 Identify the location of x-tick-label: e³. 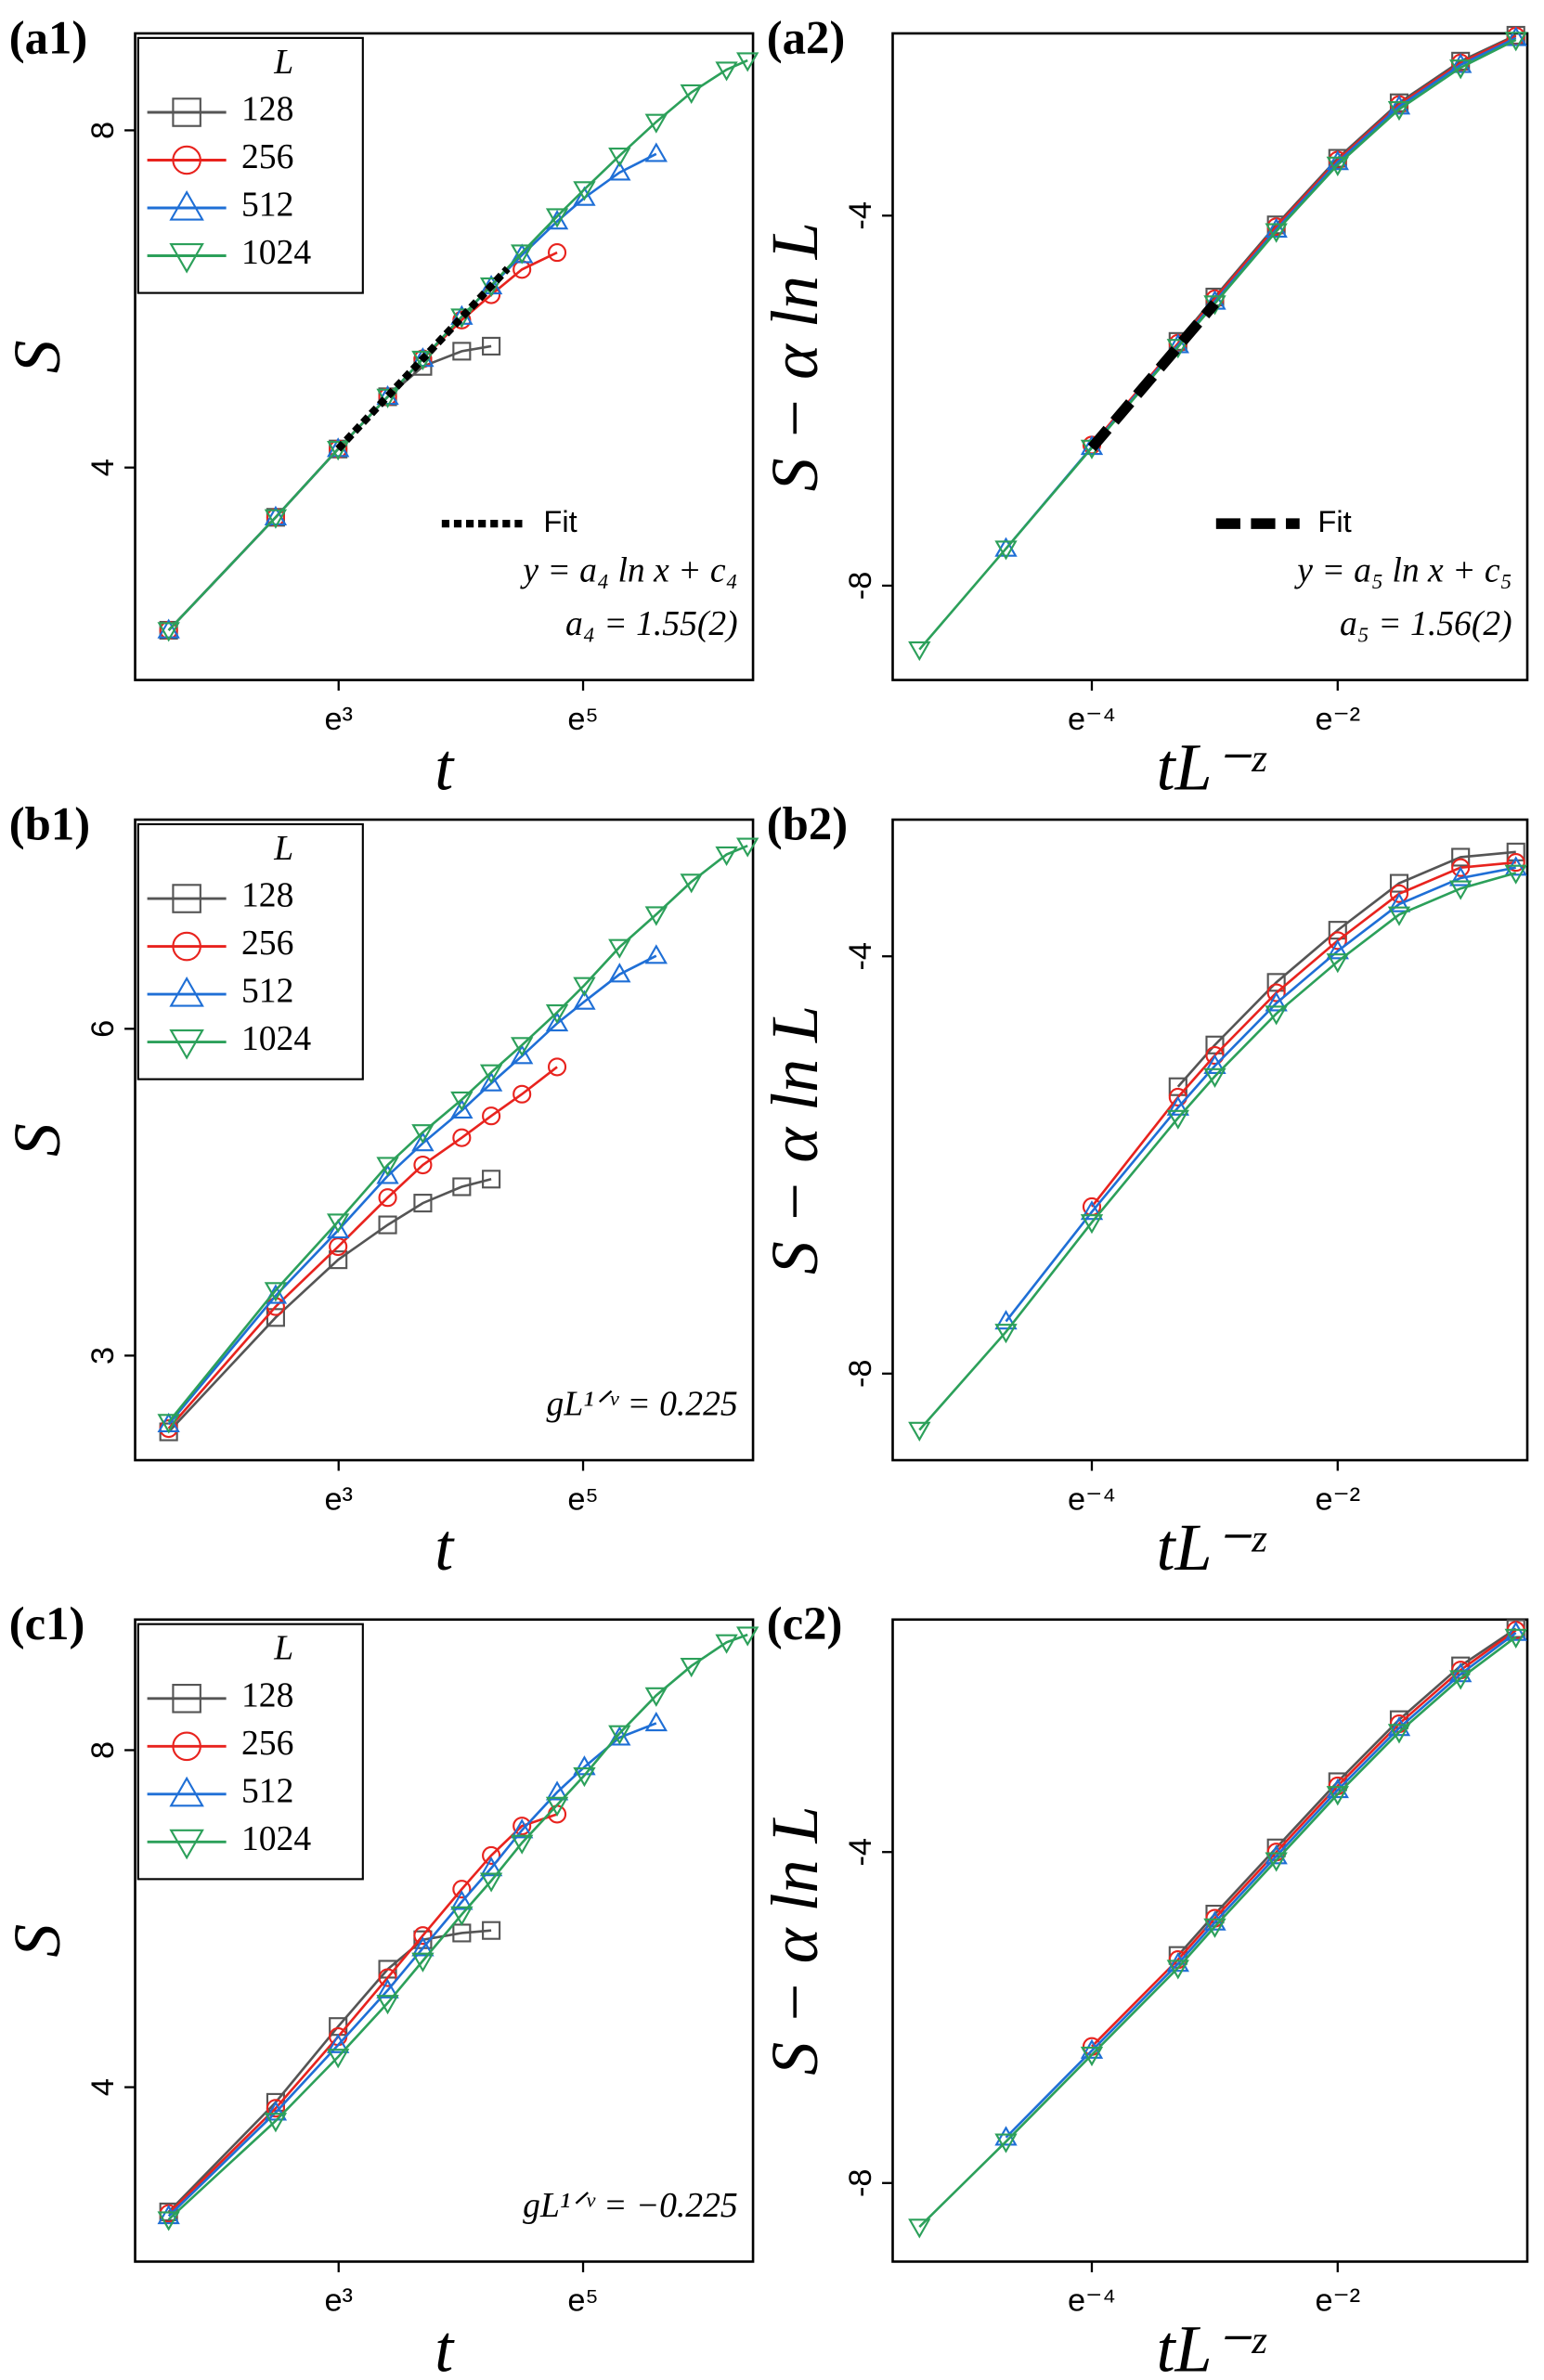
(338, 1499).